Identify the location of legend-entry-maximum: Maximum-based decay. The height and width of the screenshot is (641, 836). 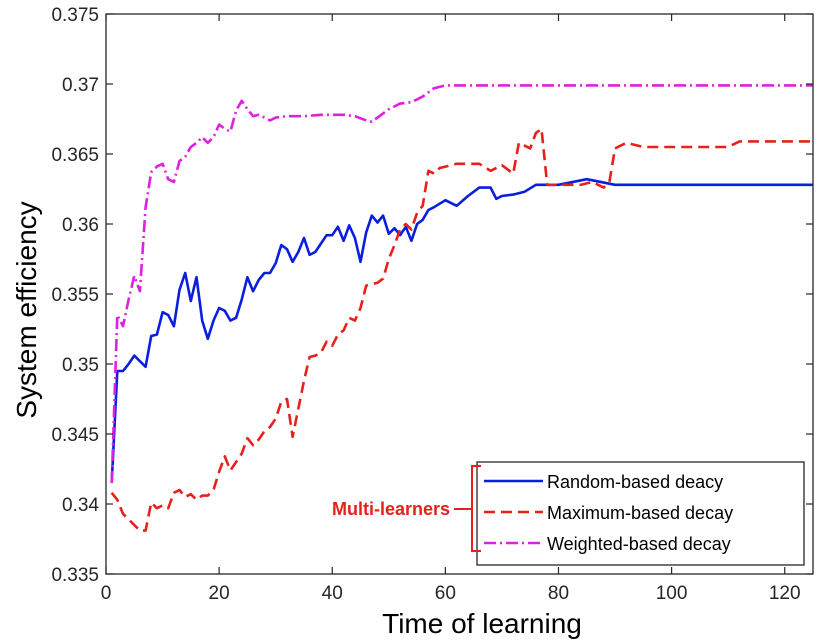
(608, 513).